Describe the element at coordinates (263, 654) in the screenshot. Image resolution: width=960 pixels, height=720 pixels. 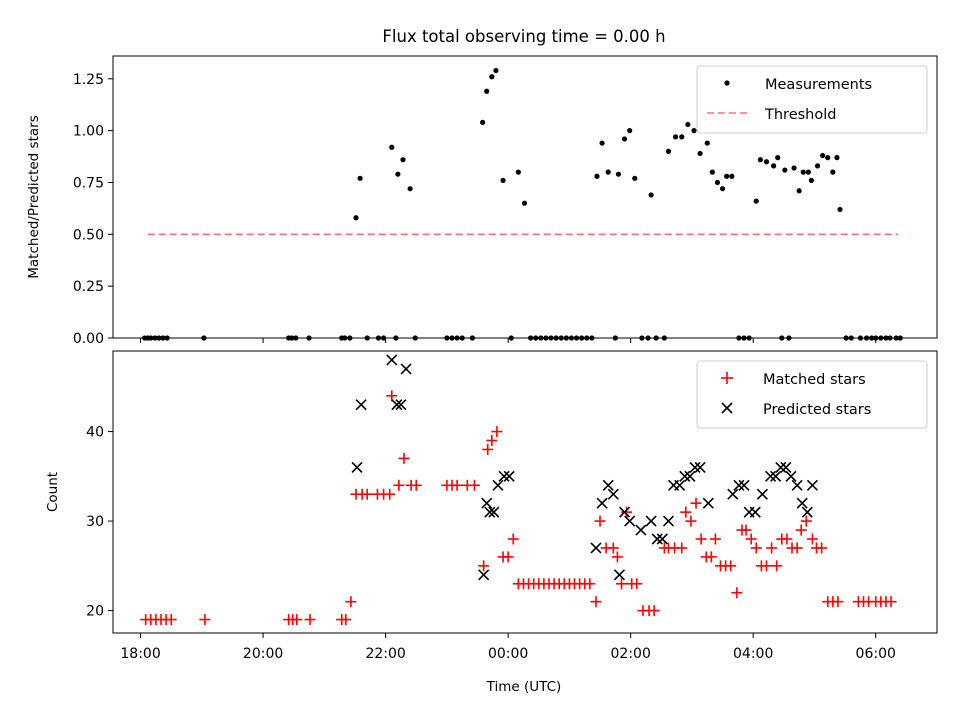
I see `x-tick-label: 20:00` at that location.